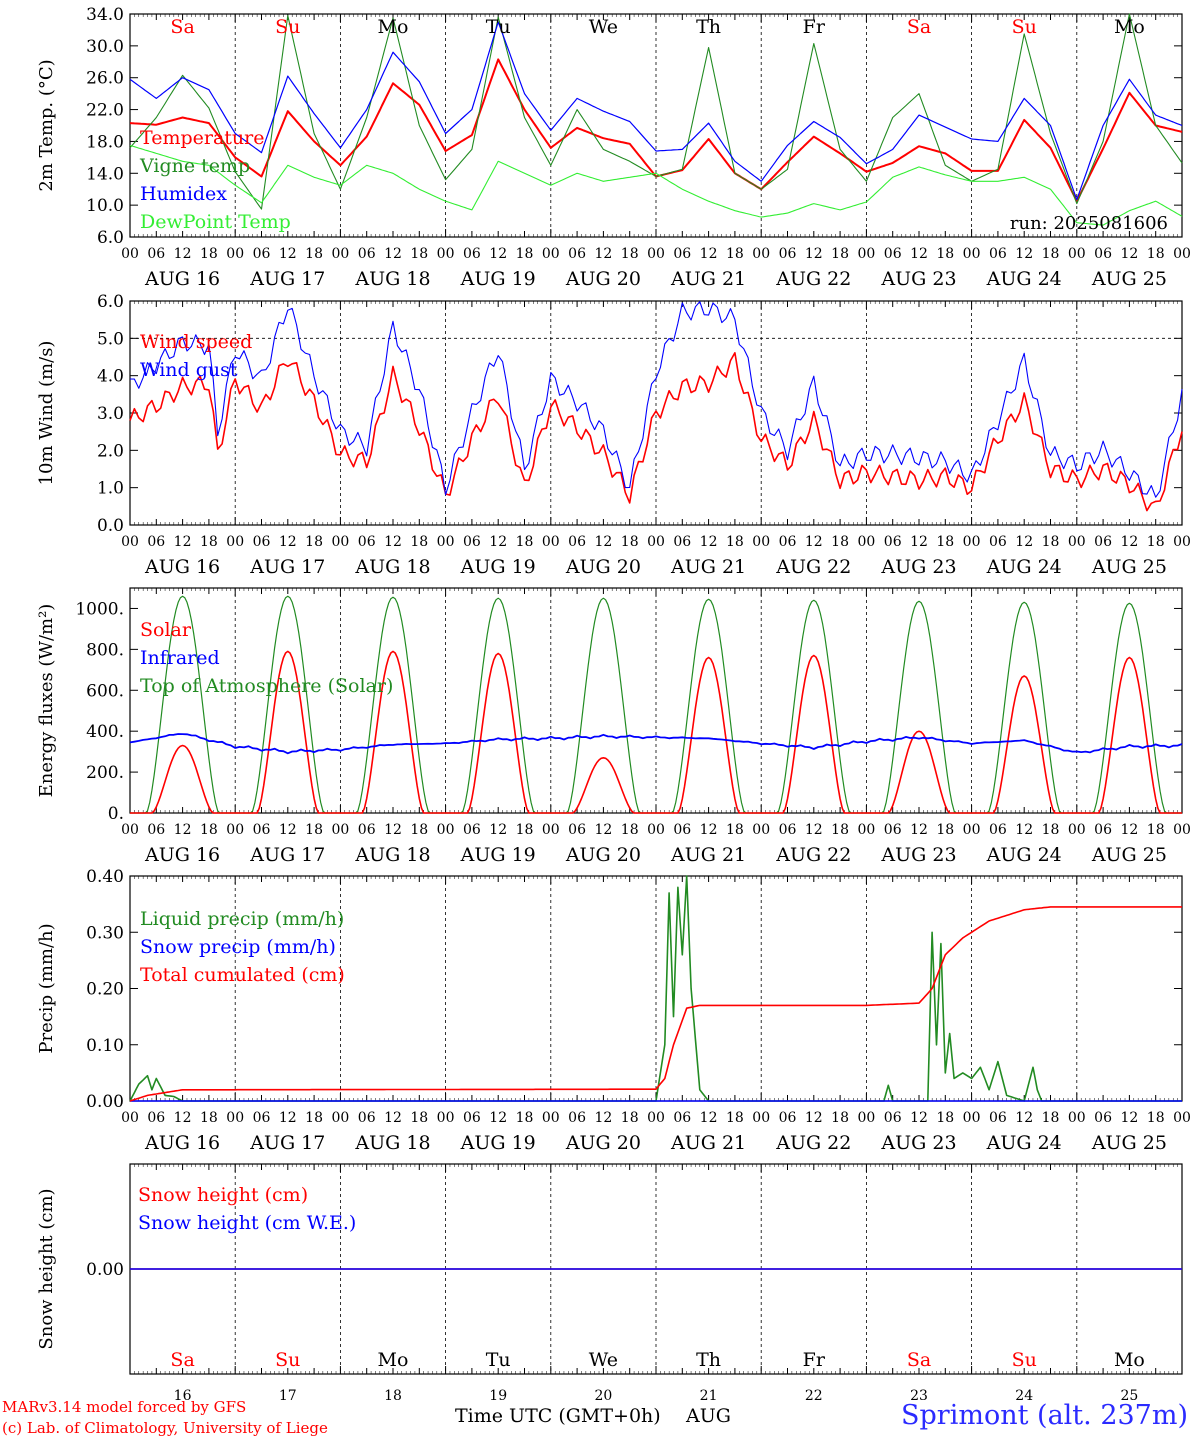  I want to click on legend-entry: Snow height (cm W.E.), so click(247, 1223).